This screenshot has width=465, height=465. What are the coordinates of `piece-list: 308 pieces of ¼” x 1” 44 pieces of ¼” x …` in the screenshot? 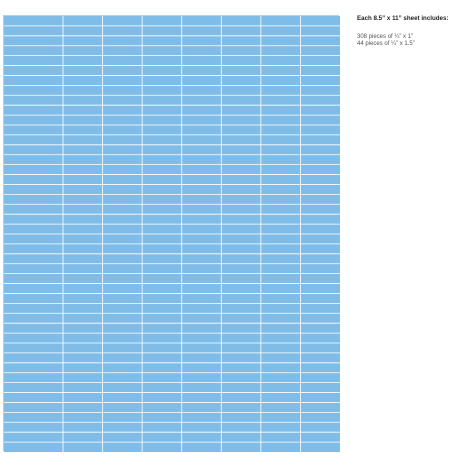 It's located at (411, 41).